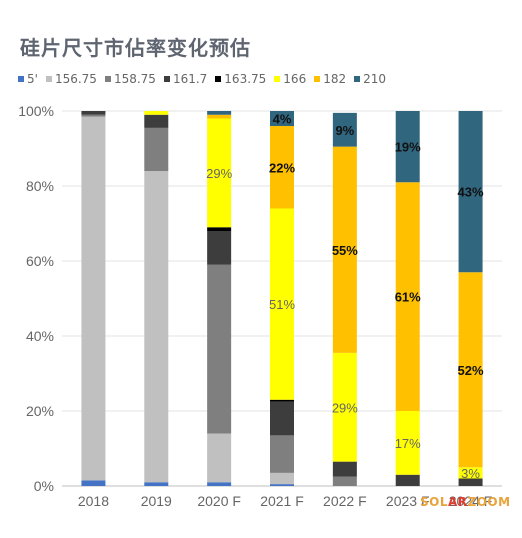 The width and height of the screenshot is (522, 538). I want to click on chart-title: 硅片尺寸市佔率变化预估, so click(135, 48).